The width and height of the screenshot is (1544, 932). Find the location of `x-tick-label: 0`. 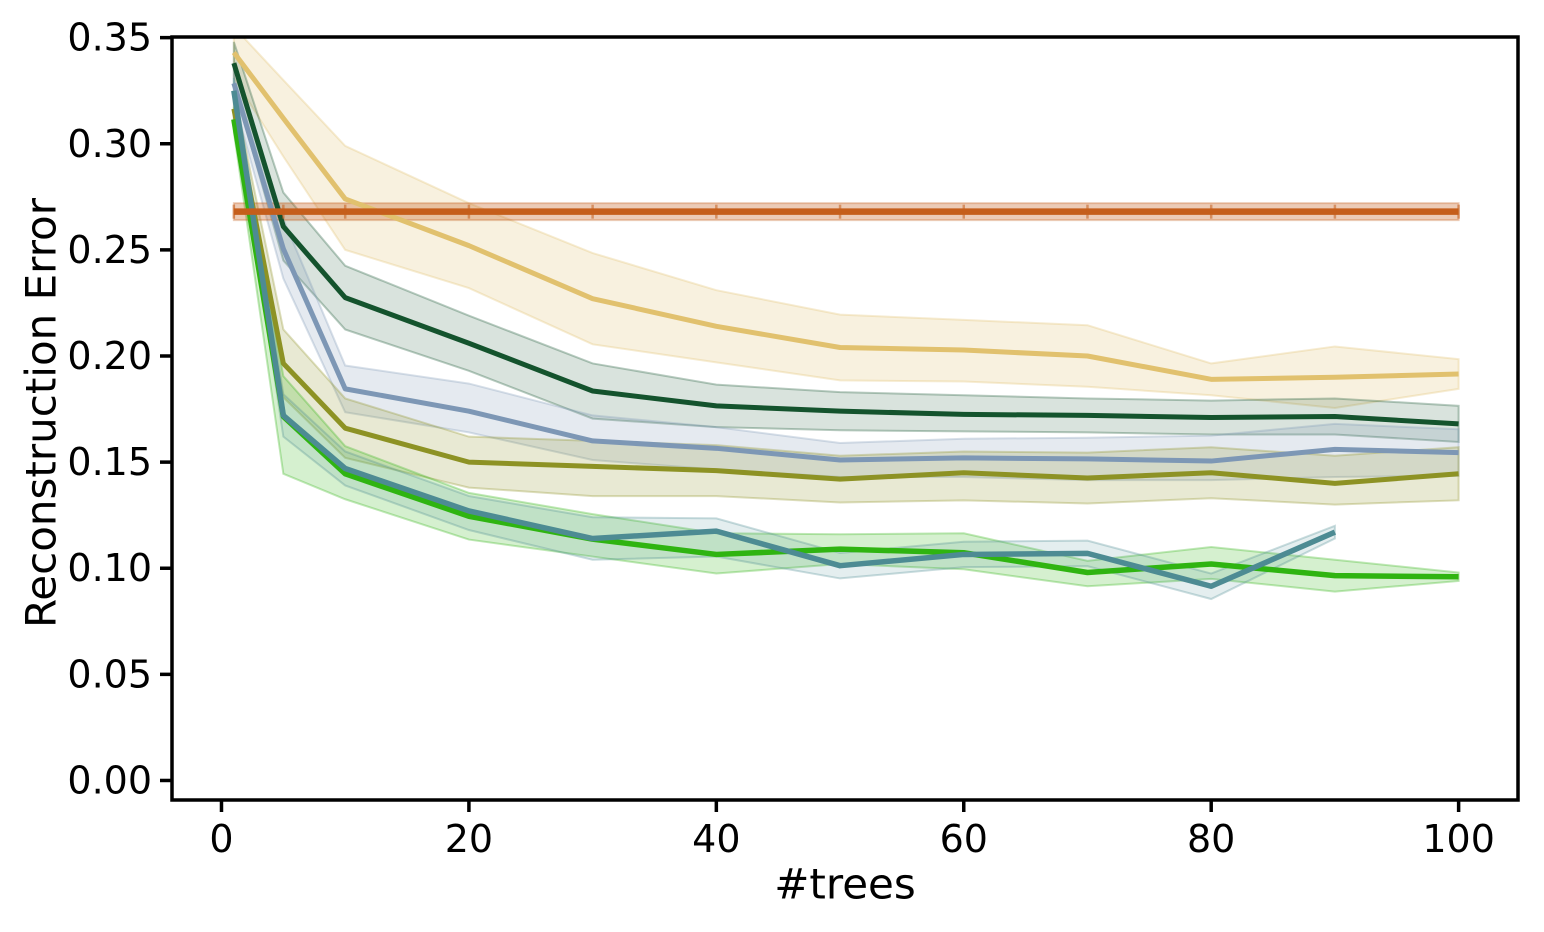

x-tick-label: 0 is located at coordinates (221, 839).